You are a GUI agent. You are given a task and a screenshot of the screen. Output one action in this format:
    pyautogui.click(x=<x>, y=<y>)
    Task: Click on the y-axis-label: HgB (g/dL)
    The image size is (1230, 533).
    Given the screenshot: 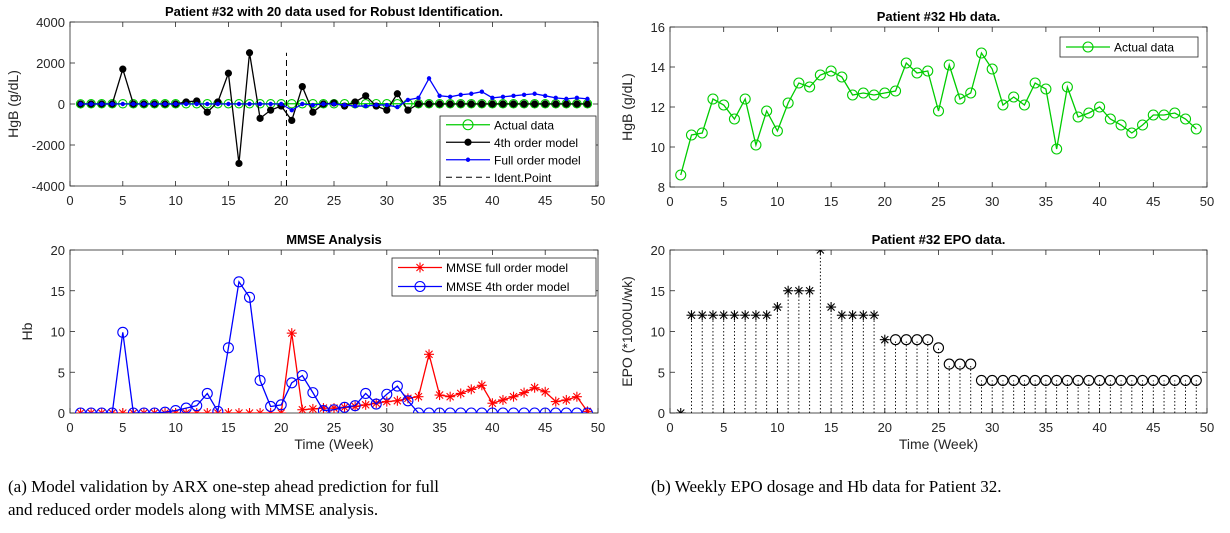 What is the action you would take?
    pyautogui.click(x=13, y=104)
    